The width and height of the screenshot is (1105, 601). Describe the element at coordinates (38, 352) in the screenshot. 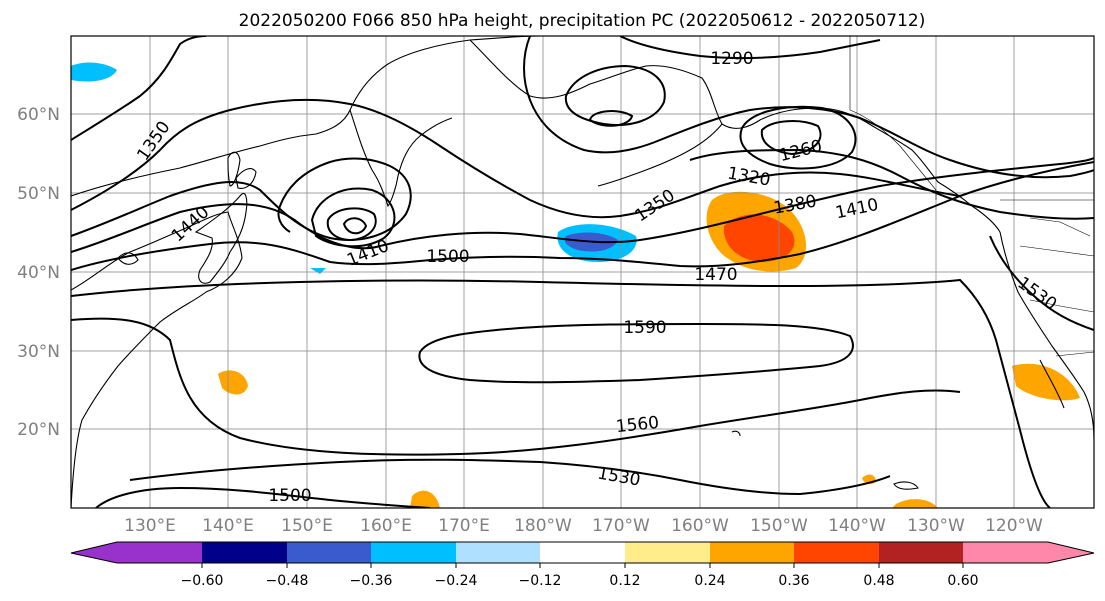

I see `lat-label: 30°N` at that location.